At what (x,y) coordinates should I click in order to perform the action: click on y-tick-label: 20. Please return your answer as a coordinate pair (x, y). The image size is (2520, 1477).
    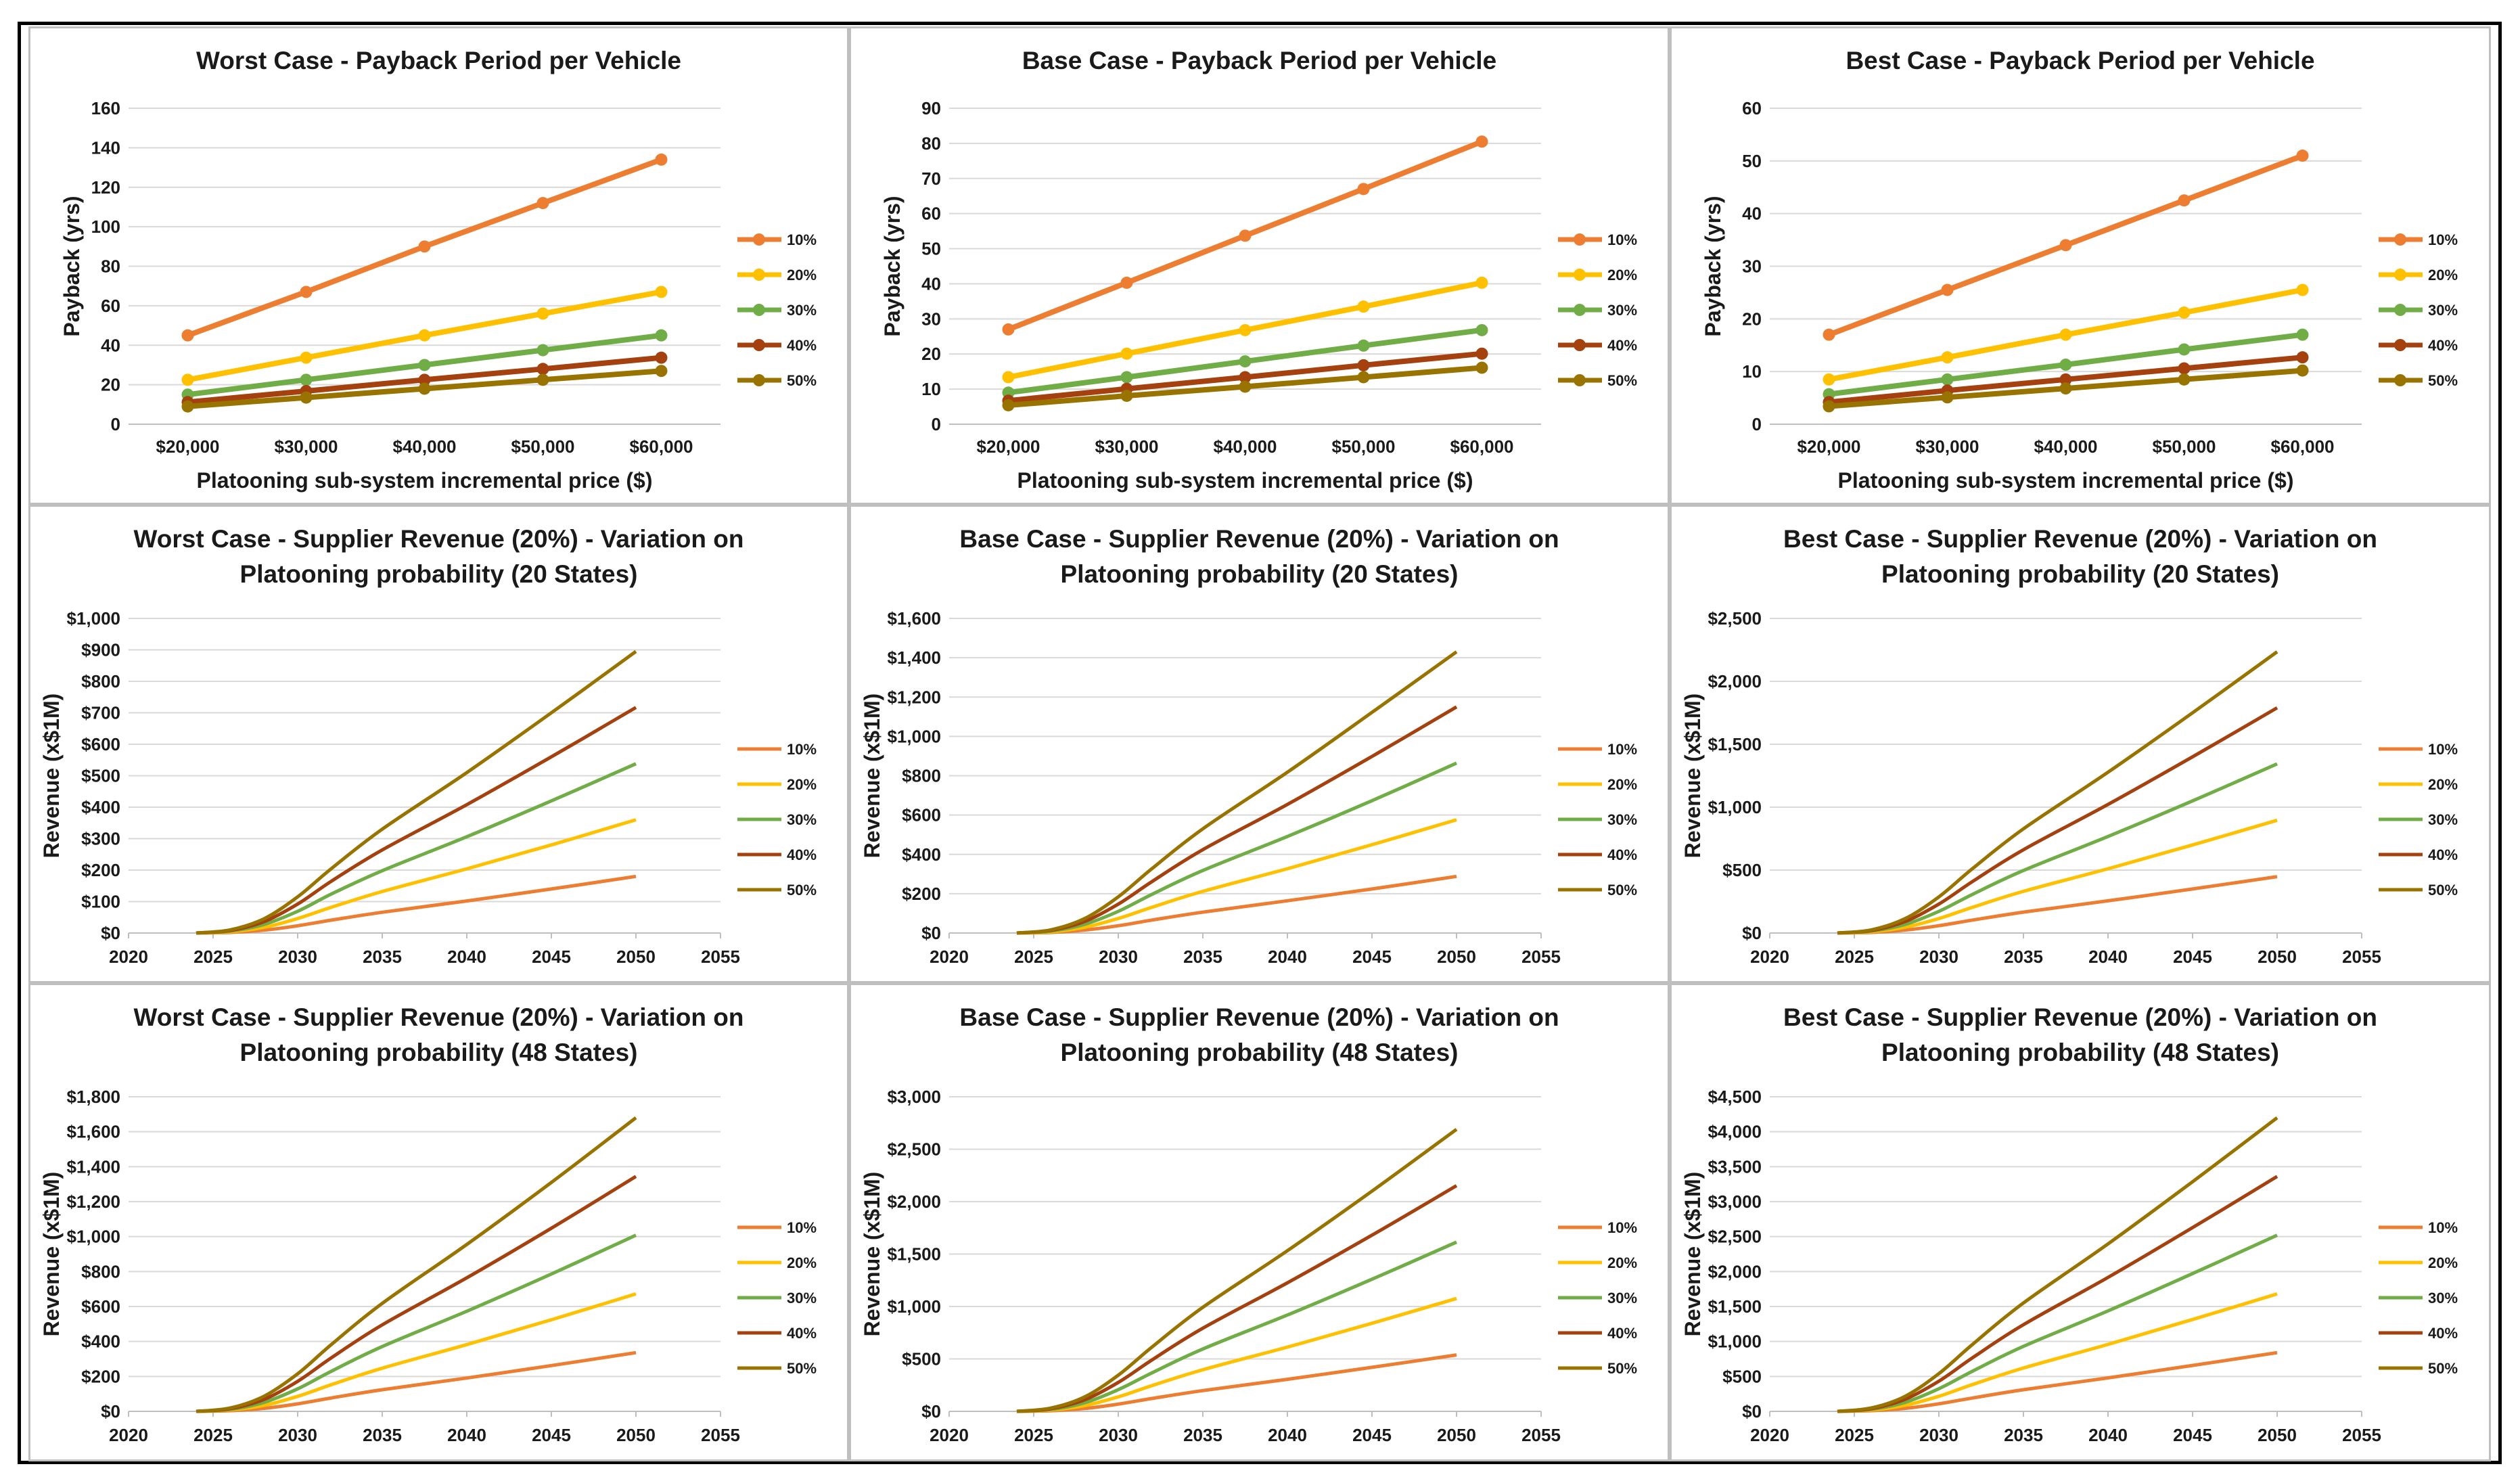
    Looking at the image, I should click on (111, 385).